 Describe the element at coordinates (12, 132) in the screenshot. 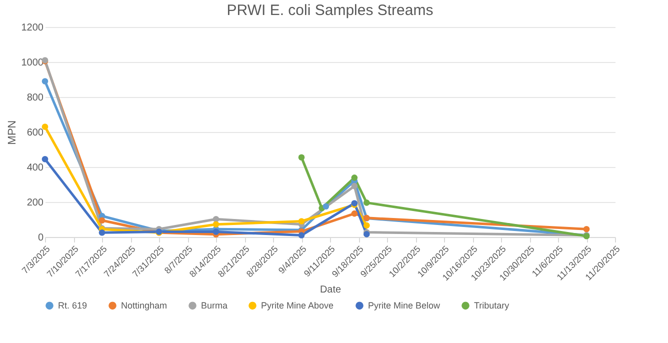

I see `y-axis-title: MPN` at that location.